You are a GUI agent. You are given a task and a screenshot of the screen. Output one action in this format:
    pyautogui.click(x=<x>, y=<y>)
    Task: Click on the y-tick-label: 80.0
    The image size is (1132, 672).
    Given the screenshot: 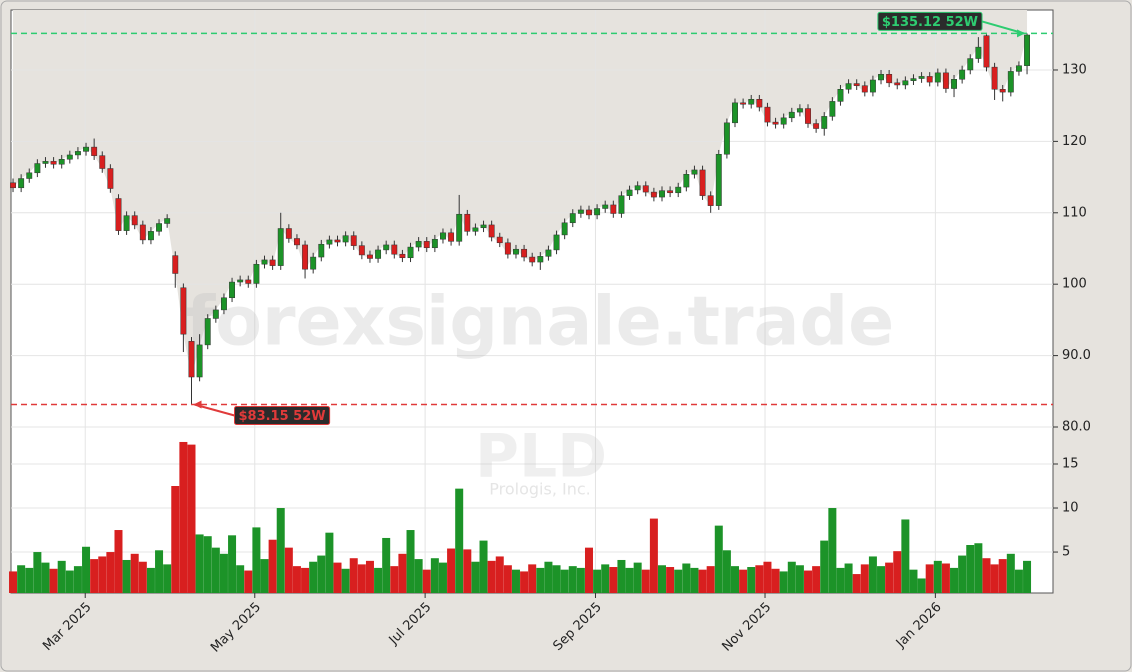 What is the action you would take?
    pyautogui.click(x=1076, y=427)
    